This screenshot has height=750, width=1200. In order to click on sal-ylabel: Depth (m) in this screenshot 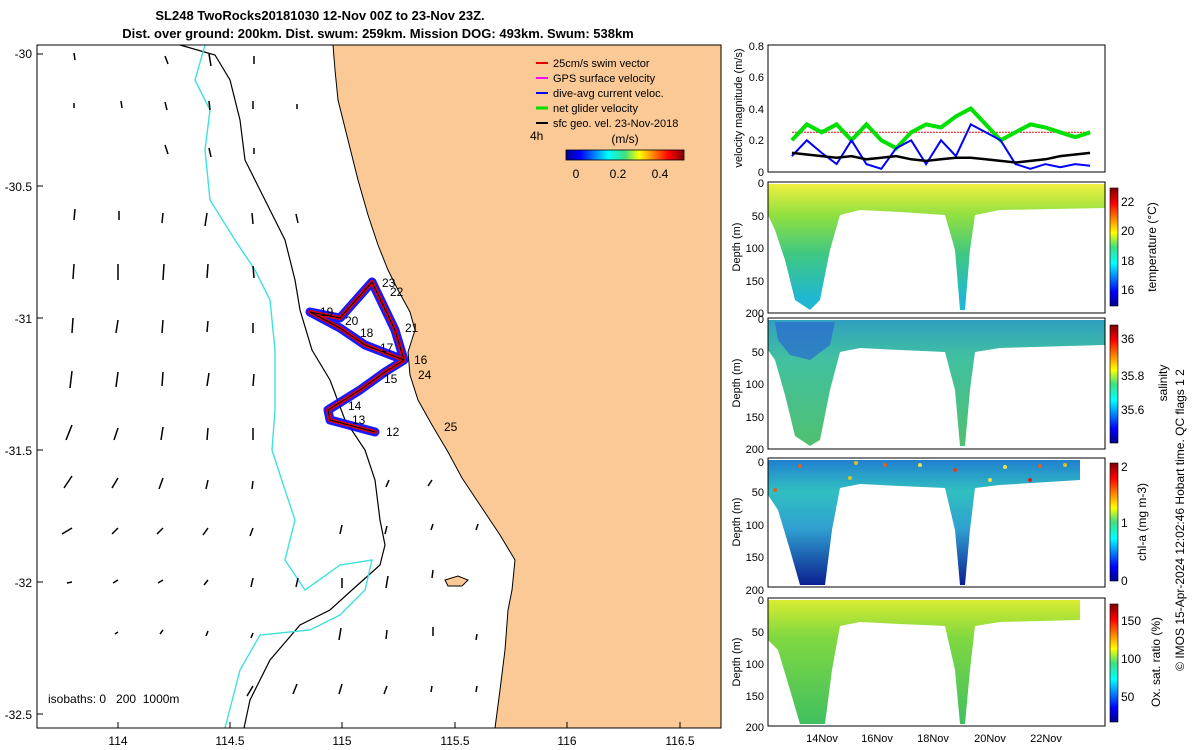, I will do `click(737, 383)`.